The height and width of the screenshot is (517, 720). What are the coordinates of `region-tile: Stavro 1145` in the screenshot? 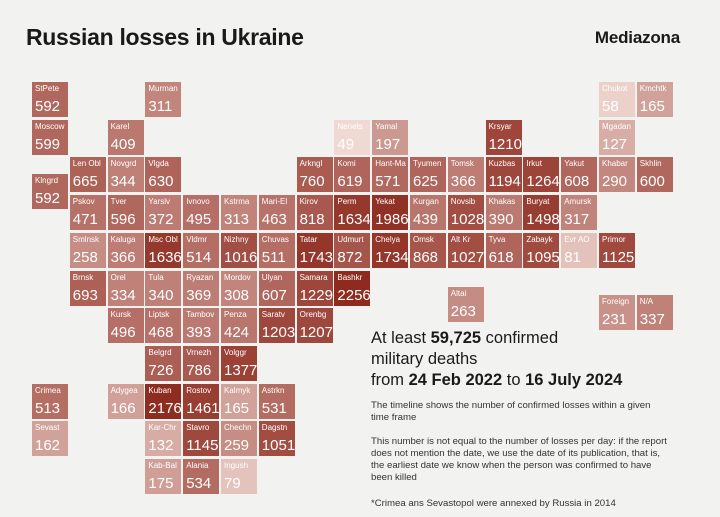 It's located at (201, 439).